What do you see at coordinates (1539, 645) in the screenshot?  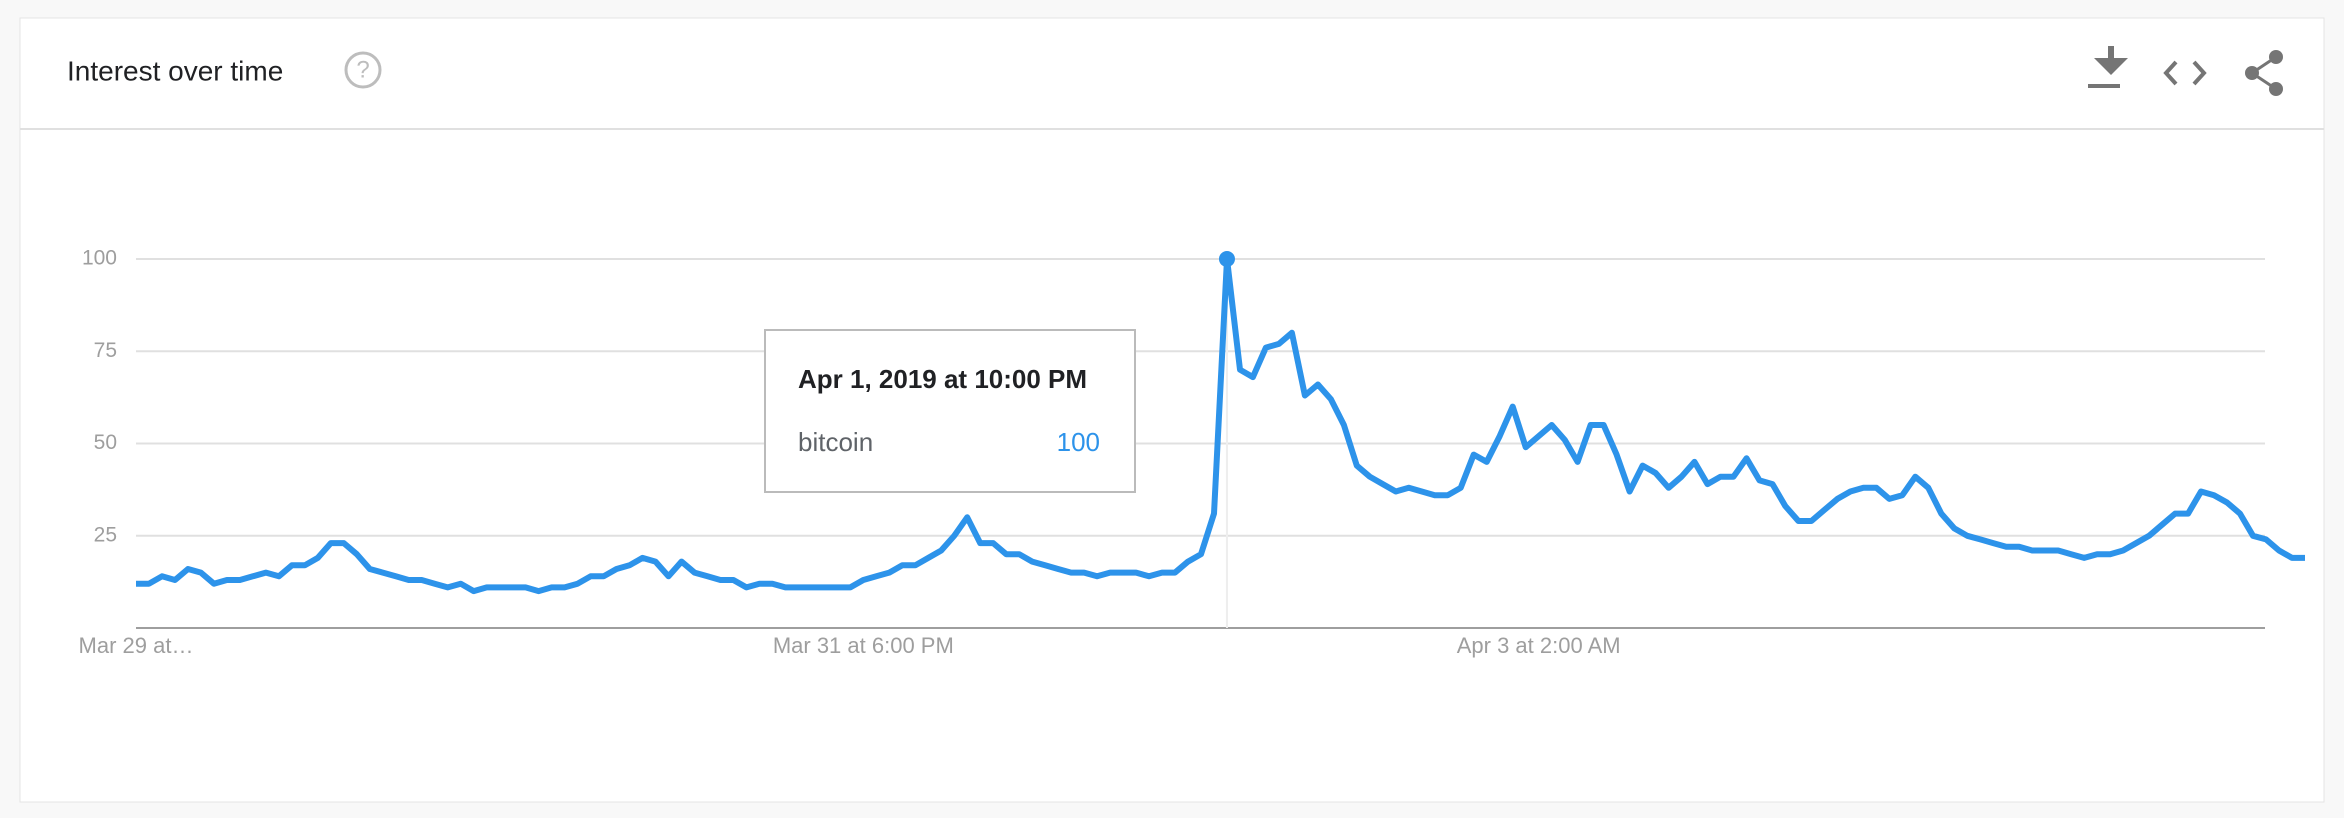 I see `x-tick-label: Apr 3 at 2:00 AM` at bounding box center [1539, 645].